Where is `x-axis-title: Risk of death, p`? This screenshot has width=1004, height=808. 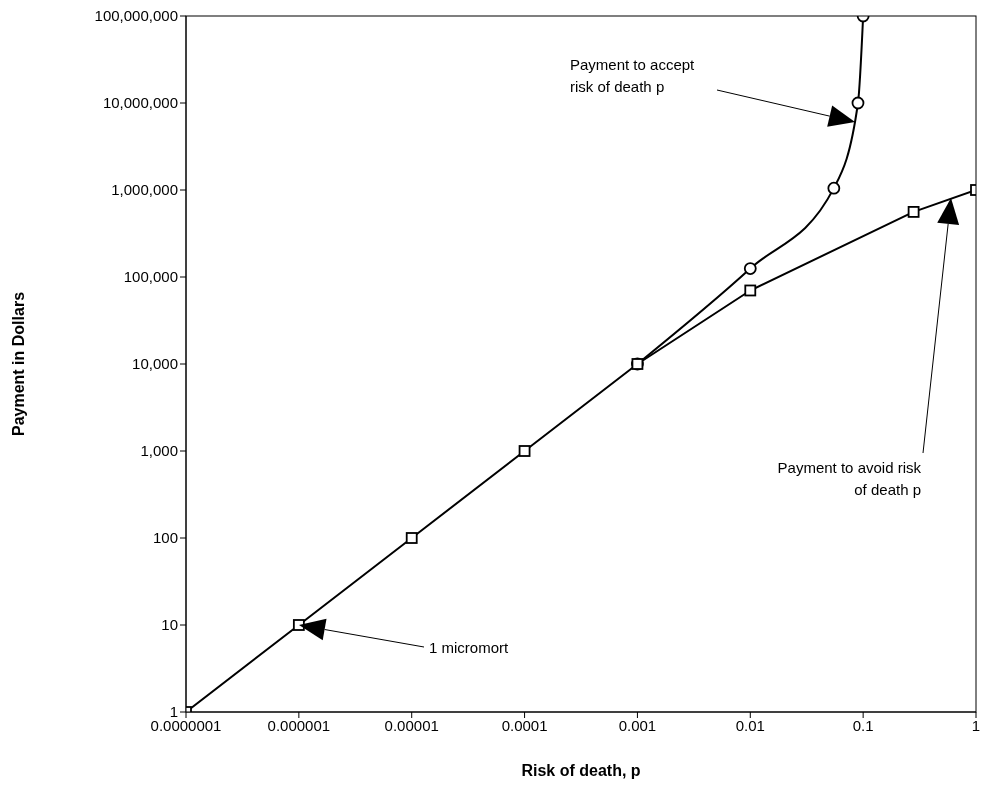 x-axis-title: Risk of death, p is located at coordinates (581, 770).